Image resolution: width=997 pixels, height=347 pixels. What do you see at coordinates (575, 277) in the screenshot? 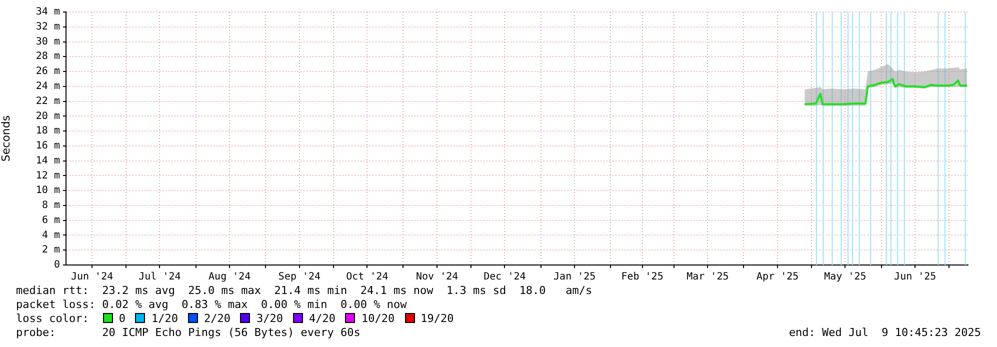
I see `x-tick-label: Jan '25` at bounding box center [575, 277].